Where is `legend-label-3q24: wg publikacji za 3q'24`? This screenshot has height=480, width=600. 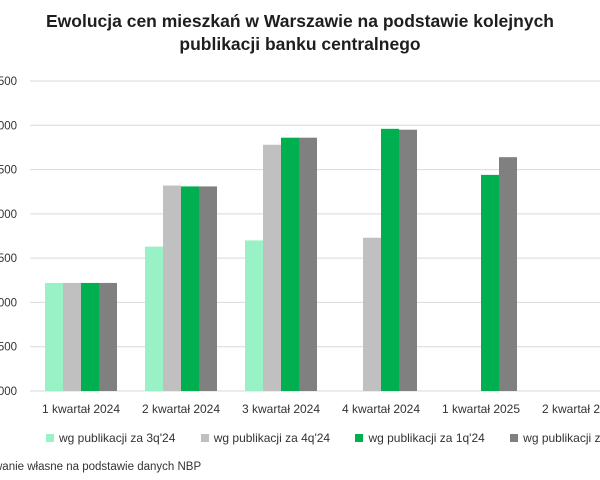 legend-label-3q24: wg publikacji za 3q'24 is located at coordinates (117, 438).